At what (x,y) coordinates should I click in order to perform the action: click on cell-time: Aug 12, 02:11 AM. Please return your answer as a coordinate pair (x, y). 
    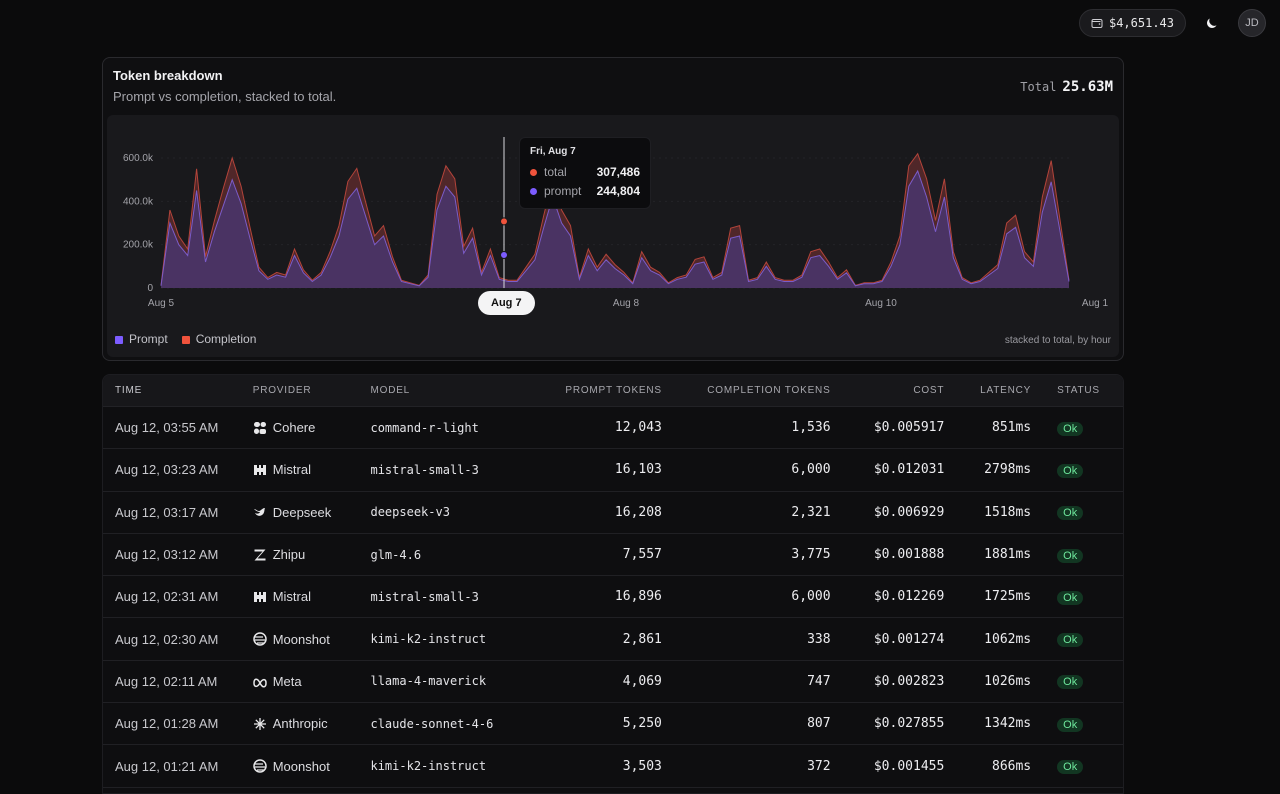
    Looking at the image, I should click on (166, 681).